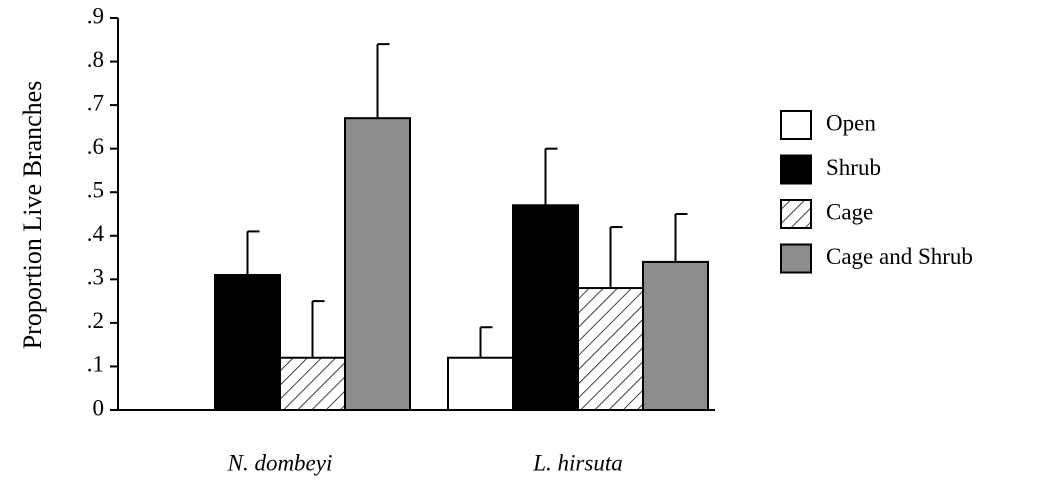  What do you see at coordinates (99, 407) in the screenshot?
I see `y-tick-label: 0` at bounding box center [99, 407].